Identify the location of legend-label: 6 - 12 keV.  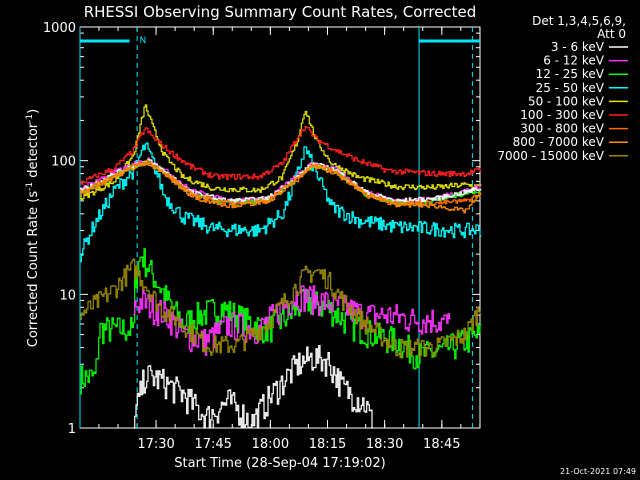
(574, 61).